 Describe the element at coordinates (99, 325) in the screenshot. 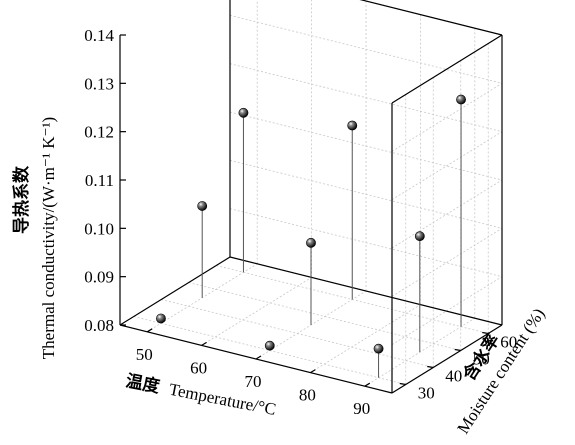

I see `y-tick-label: 0.08` at that location.